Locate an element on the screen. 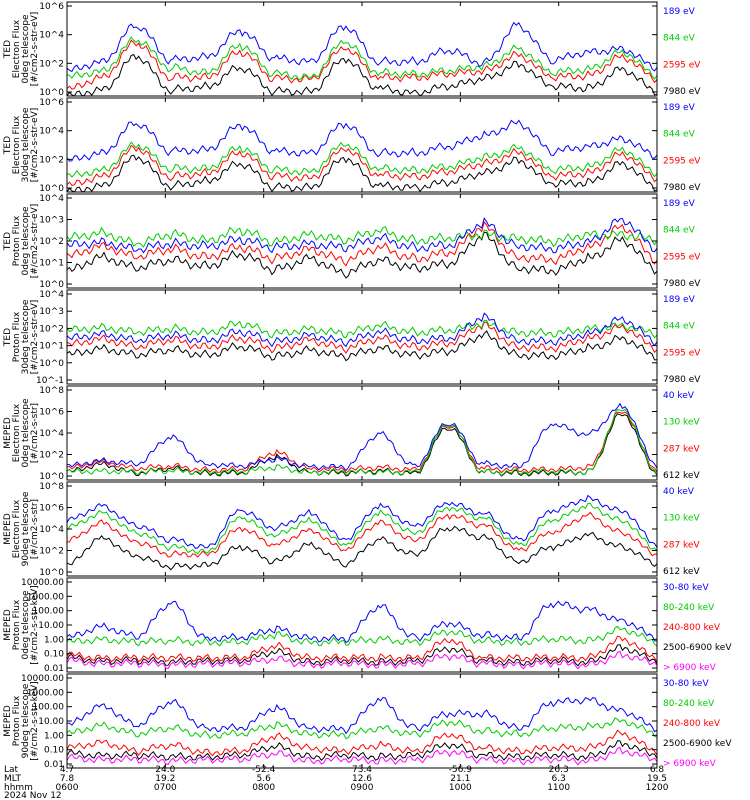 This screenshot has width=750, height=800. y-tick-label: 10^1 is located at coordinates (51, 347).